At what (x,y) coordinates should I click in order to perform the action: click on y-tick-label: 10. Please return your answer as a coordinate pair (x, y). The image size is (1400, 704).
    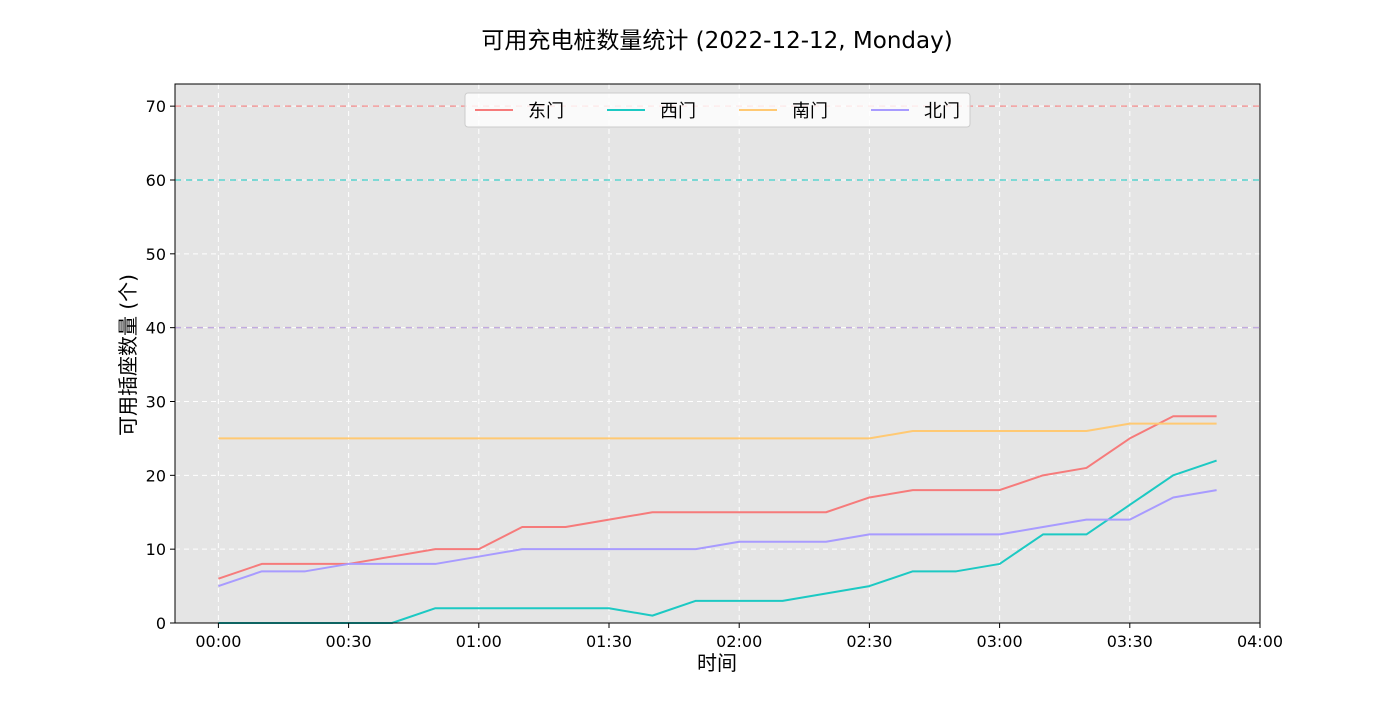
    Looking at the image, I should click on (156, 549).